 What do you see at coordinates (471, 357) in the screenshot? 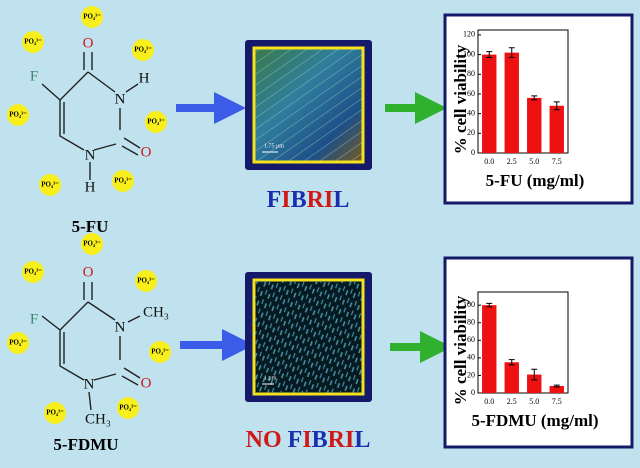
I see `y-tick-label: 40` at bounding box center [471, 357].